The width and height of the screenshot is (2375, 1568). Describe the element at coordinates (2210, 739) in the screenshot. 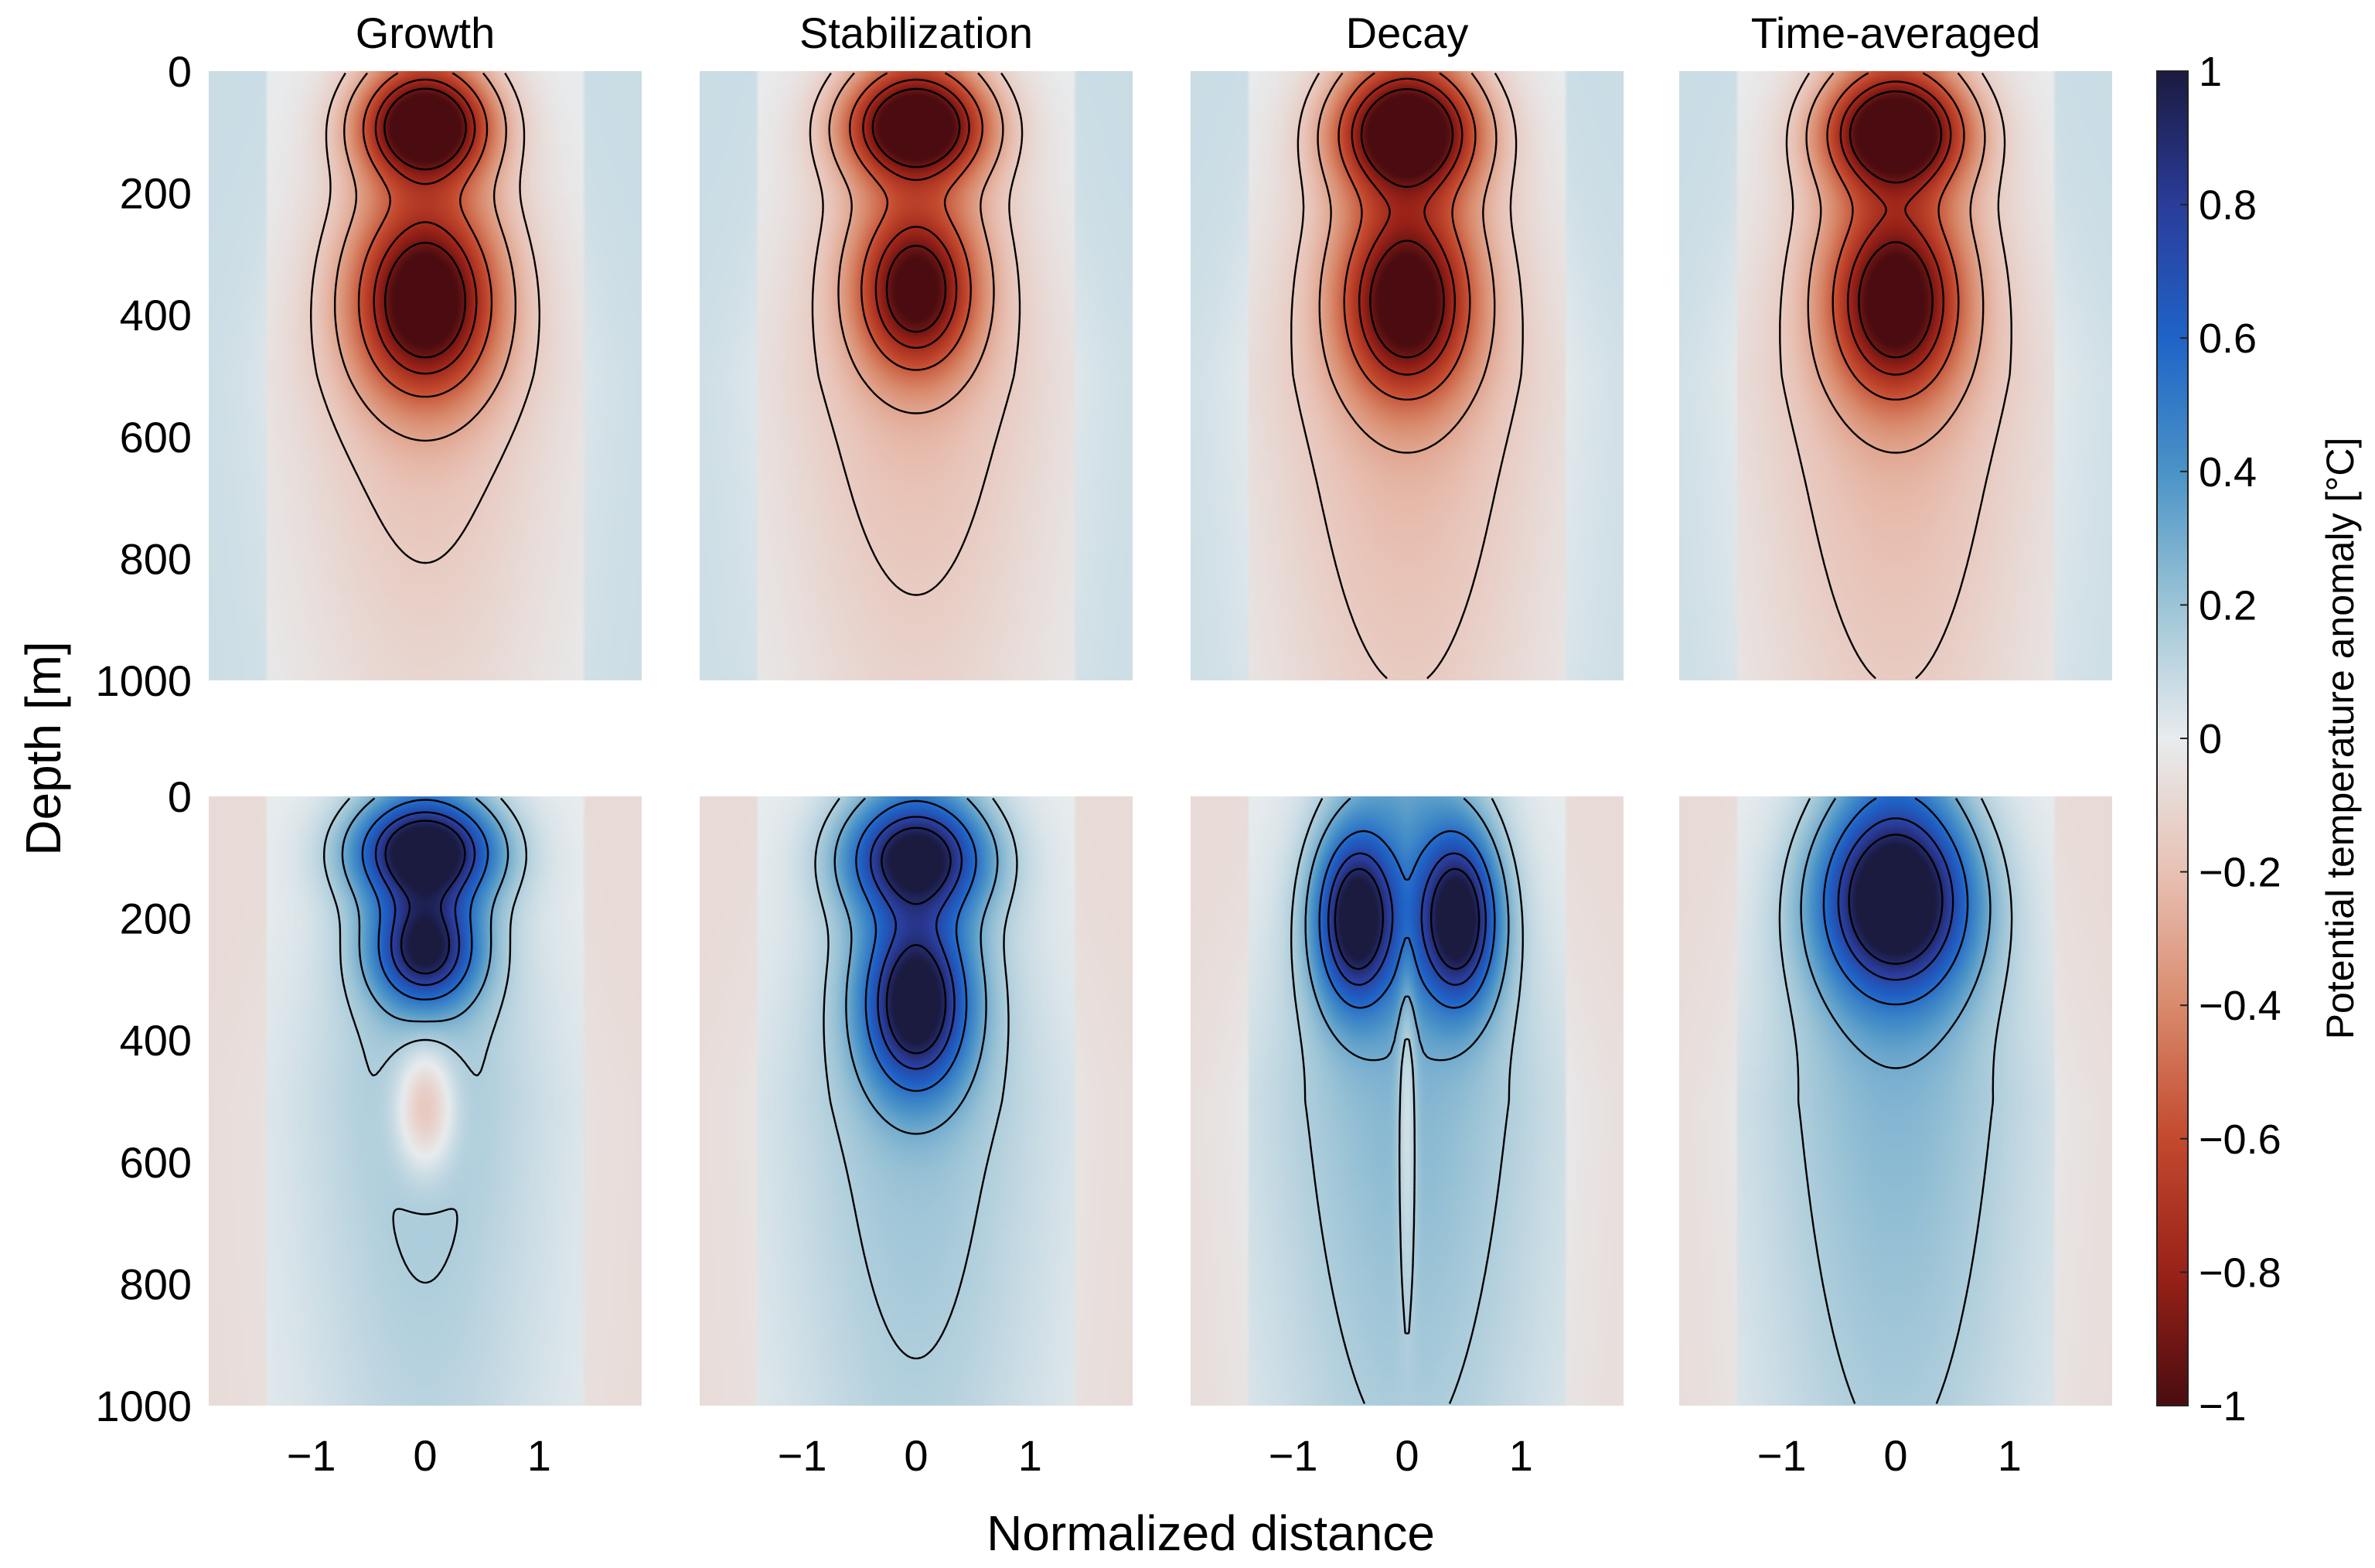

I see `colorbar-tick-label: 0` at that location.